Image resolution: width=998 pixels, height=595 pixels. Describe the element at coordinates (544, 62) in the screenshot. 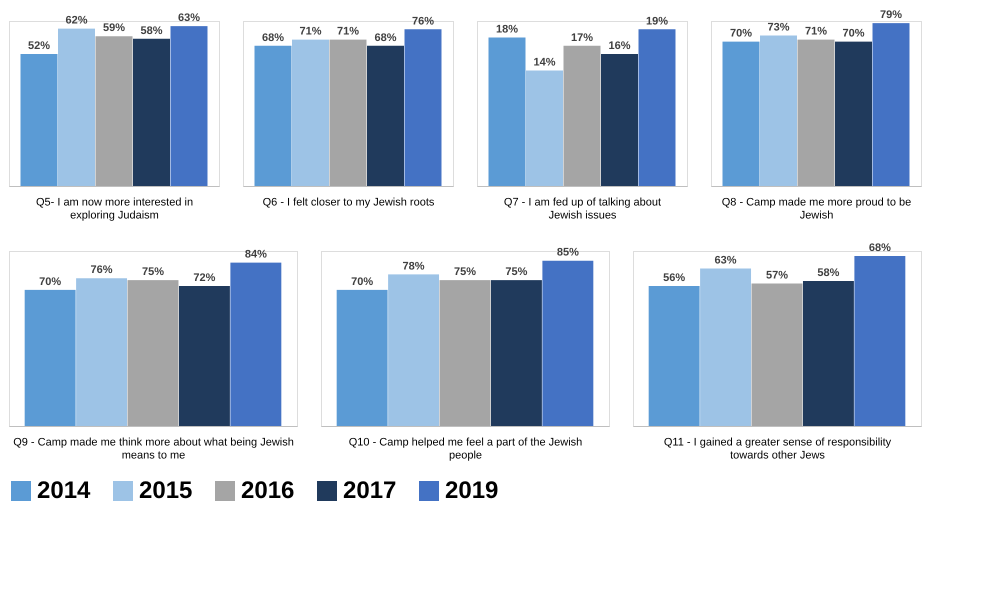

I see `data-label: 14%` at that location.